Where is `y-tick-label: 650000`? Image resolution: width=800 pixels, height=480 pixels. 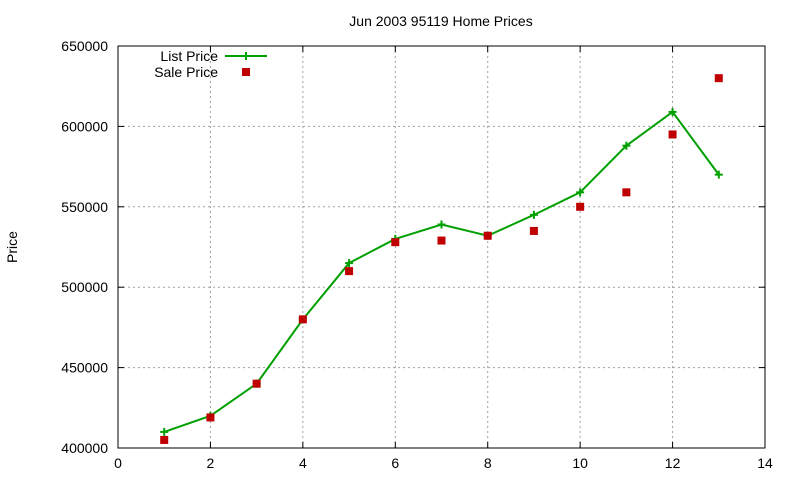
y-tick-label: 650000 is located at coordinates (84, 46).